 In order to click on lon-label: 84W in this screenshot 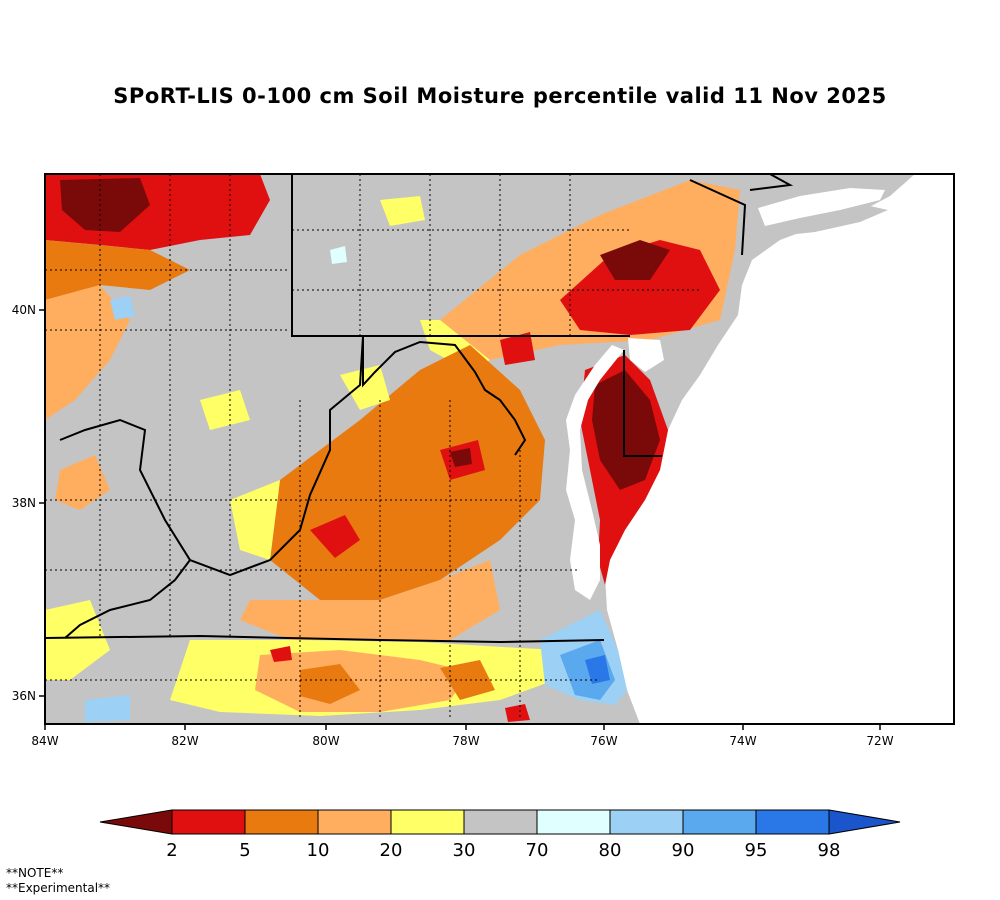, I will do `click(44, 741)`.